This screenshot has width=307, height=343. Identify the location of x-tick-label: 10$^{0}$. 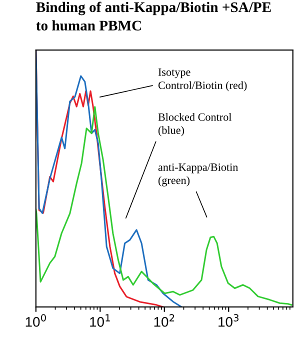
(36, 320).